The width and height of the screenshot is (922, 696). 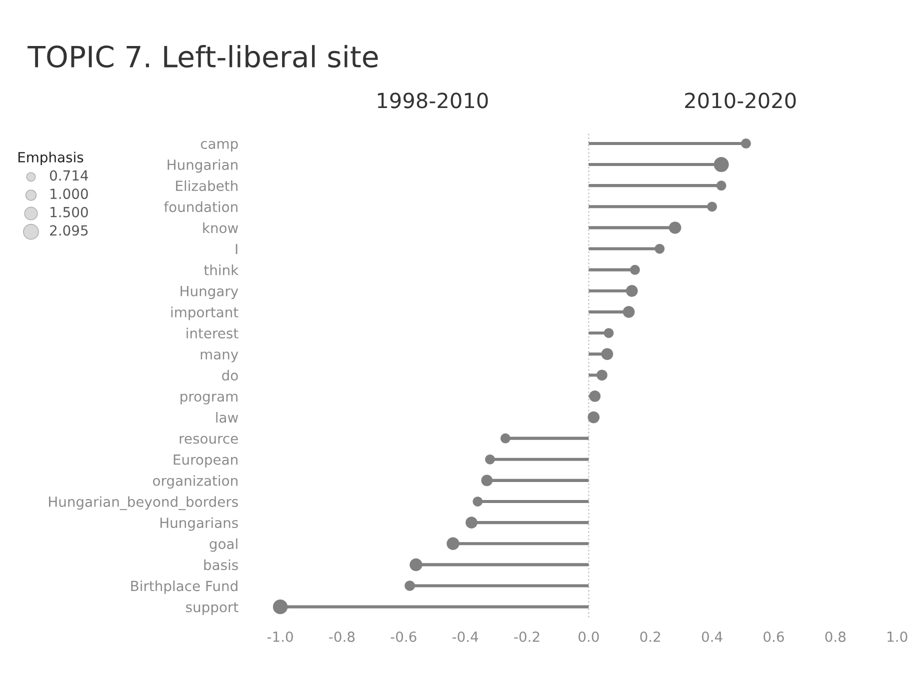 I want to click on y-tick-label: European, so click(x=206, y=461).